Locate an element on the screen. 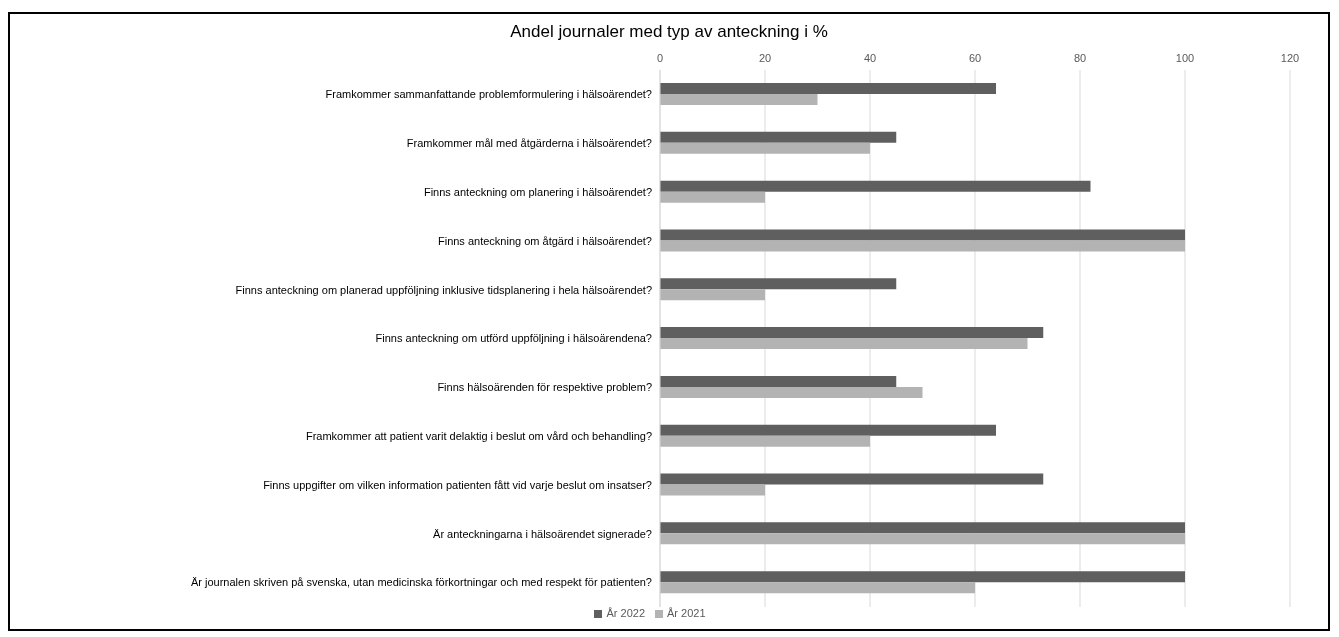 The image size is (1339, 637). y-tick-label: Finns anteckning om planering i hälsoärendet? is located at coordinates (537, 191).